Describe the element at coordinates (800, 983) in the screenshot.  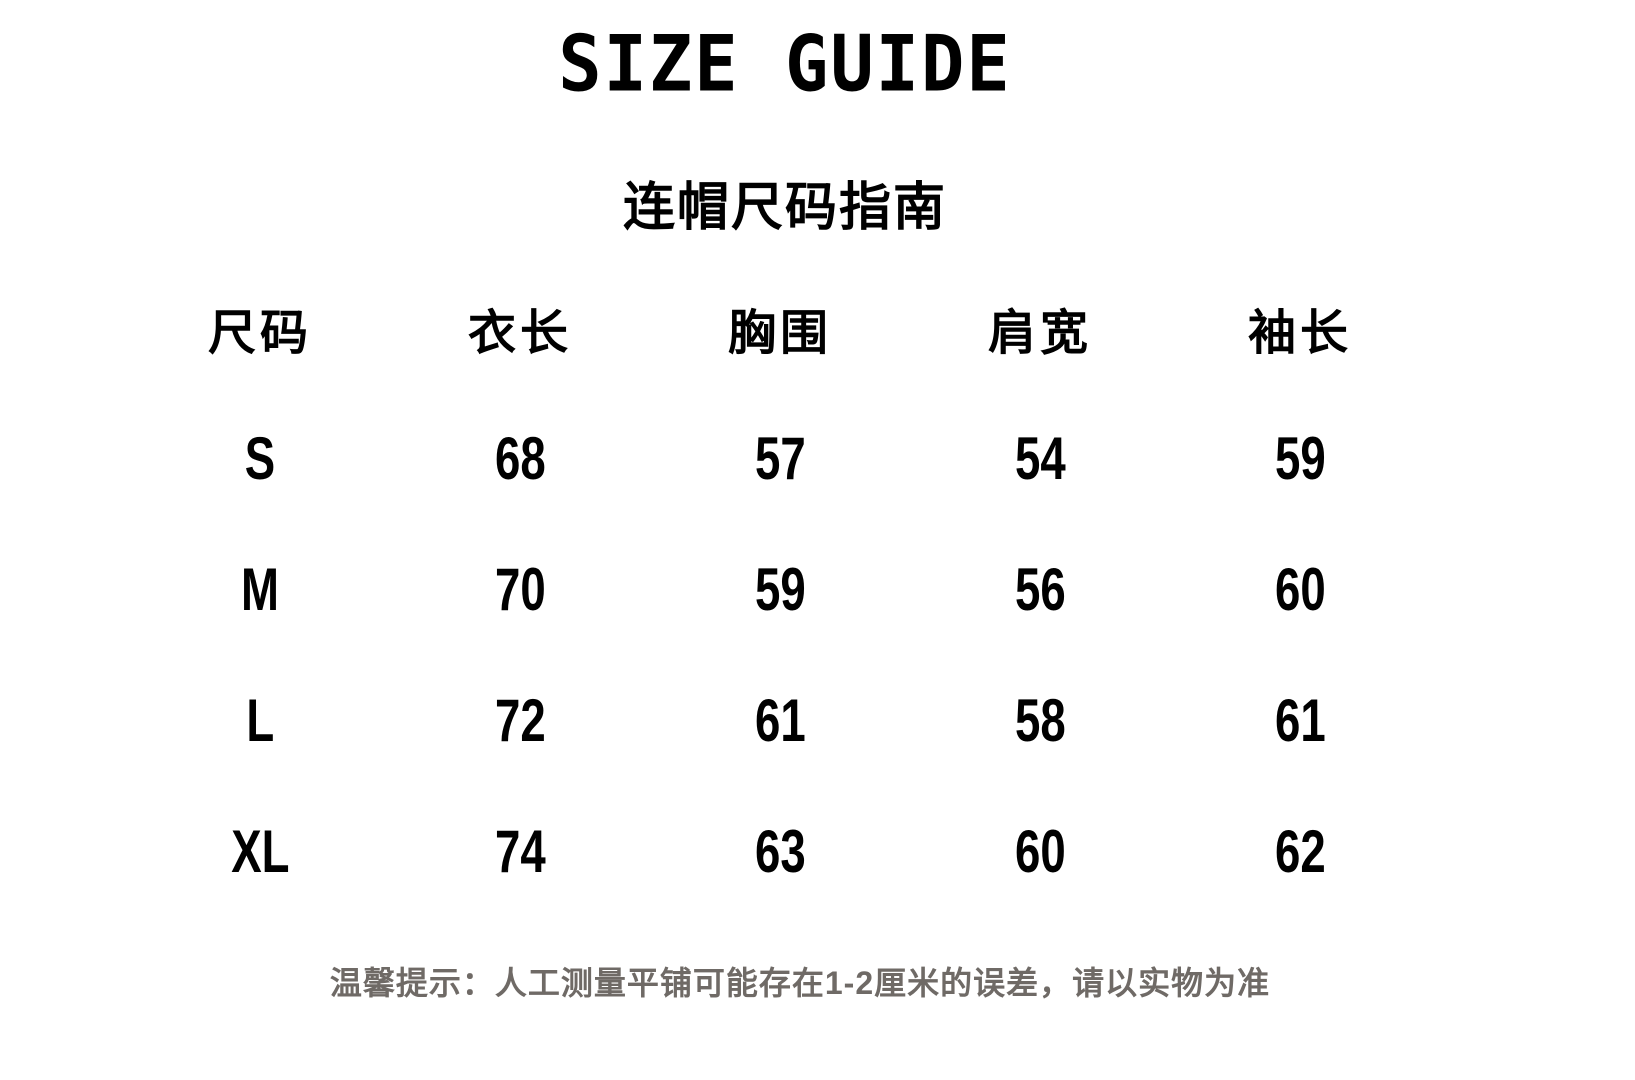
I see `measurement-disclaimer-note: 温馨提示：人工测量平铺可能存在1-2厘米的误差，请以实物为准` at that location.